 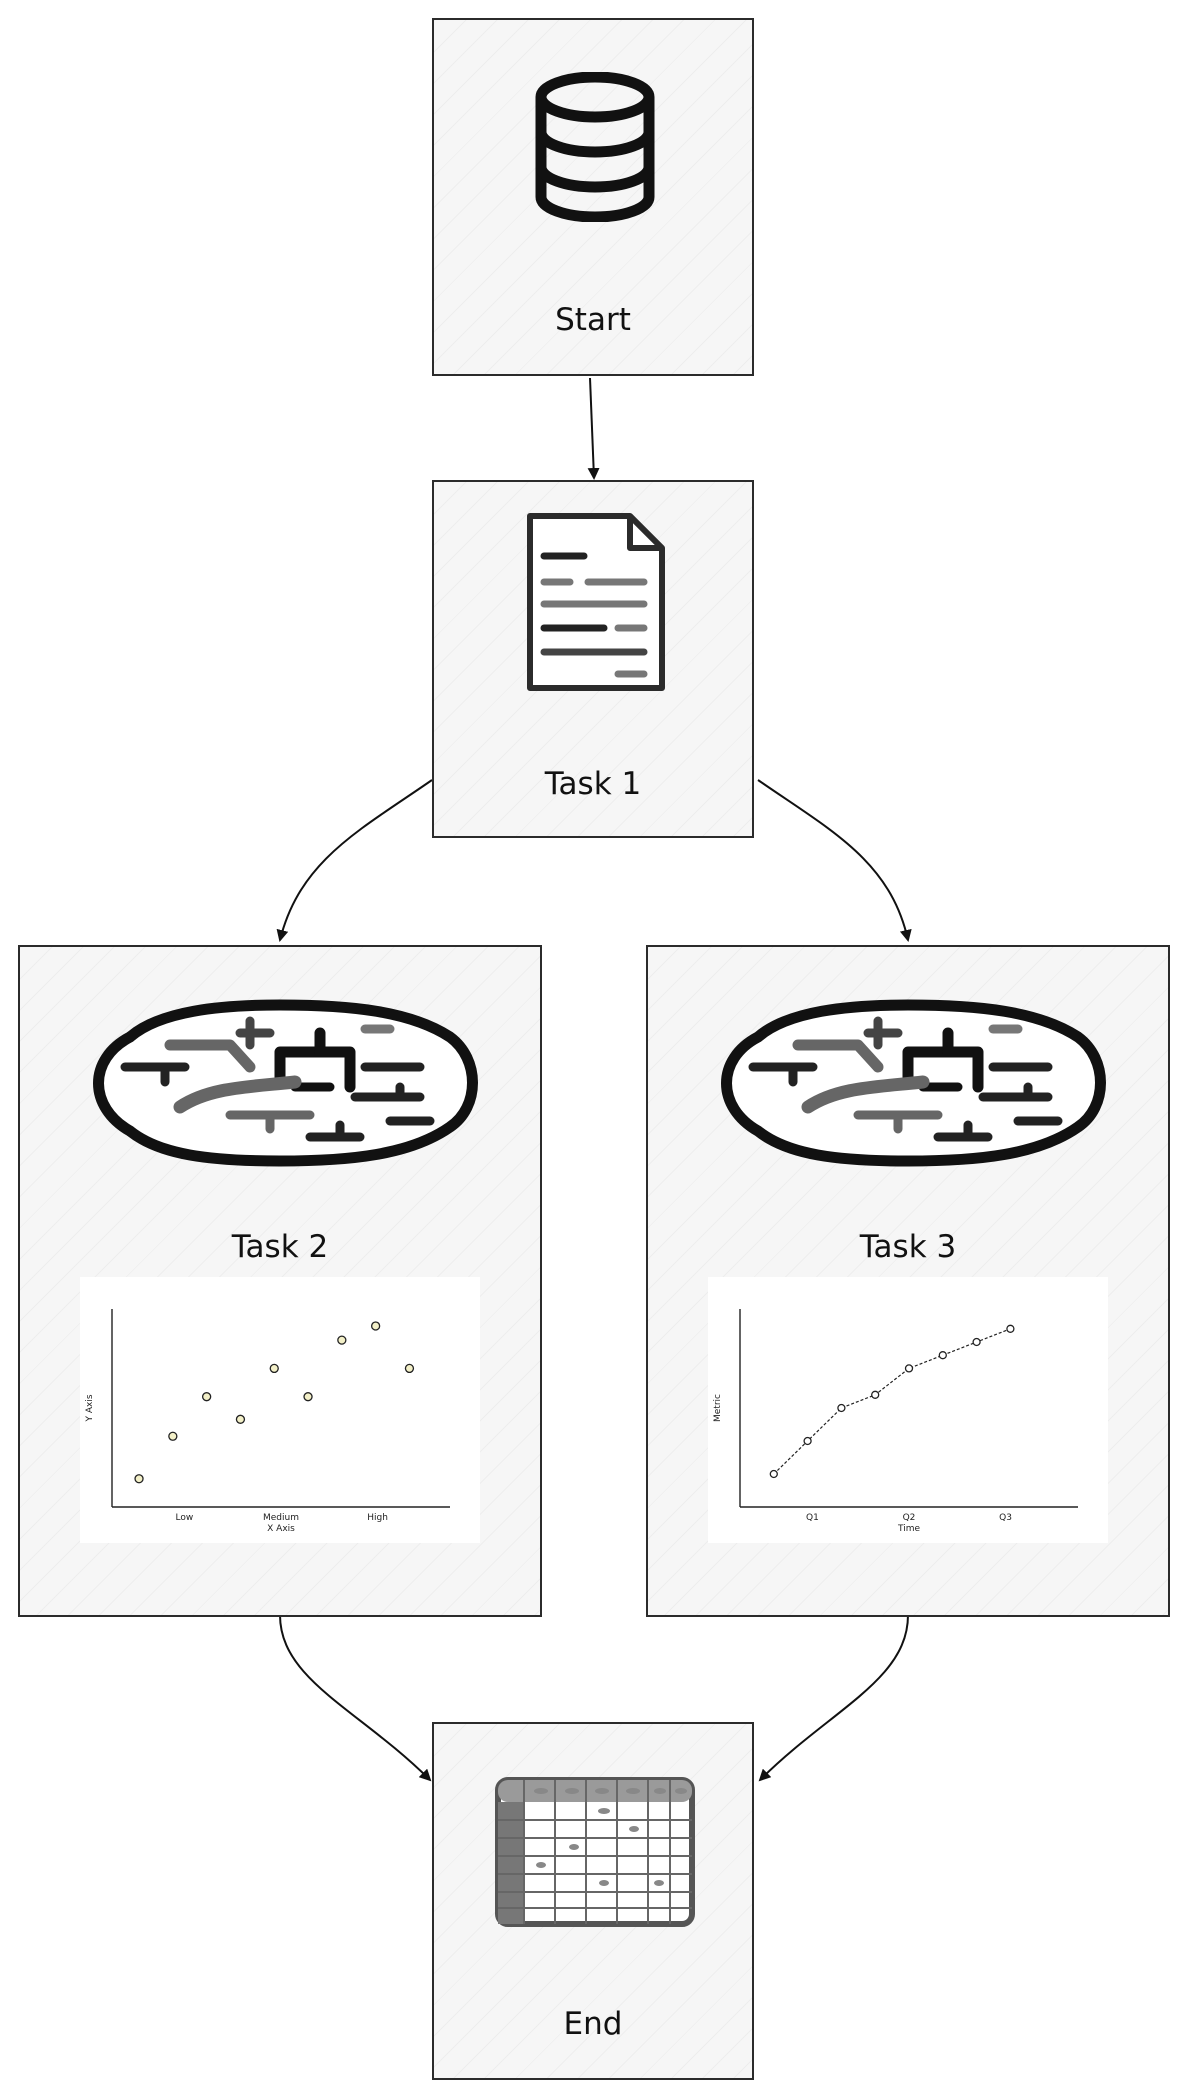 What do you see at coordinates (185, 1518) in the screenshot?
I see `x-tick-label: Low` at bounding box center [185, 1518].